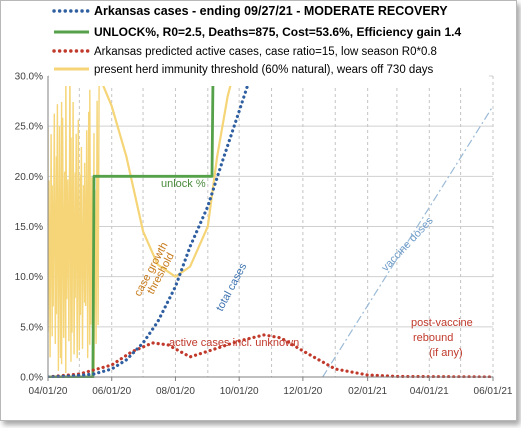  What do you see at coordinates (29, 277) in the screenshot?
I see `y-tick-label: 10.0%` at bounding box center [29, 277].